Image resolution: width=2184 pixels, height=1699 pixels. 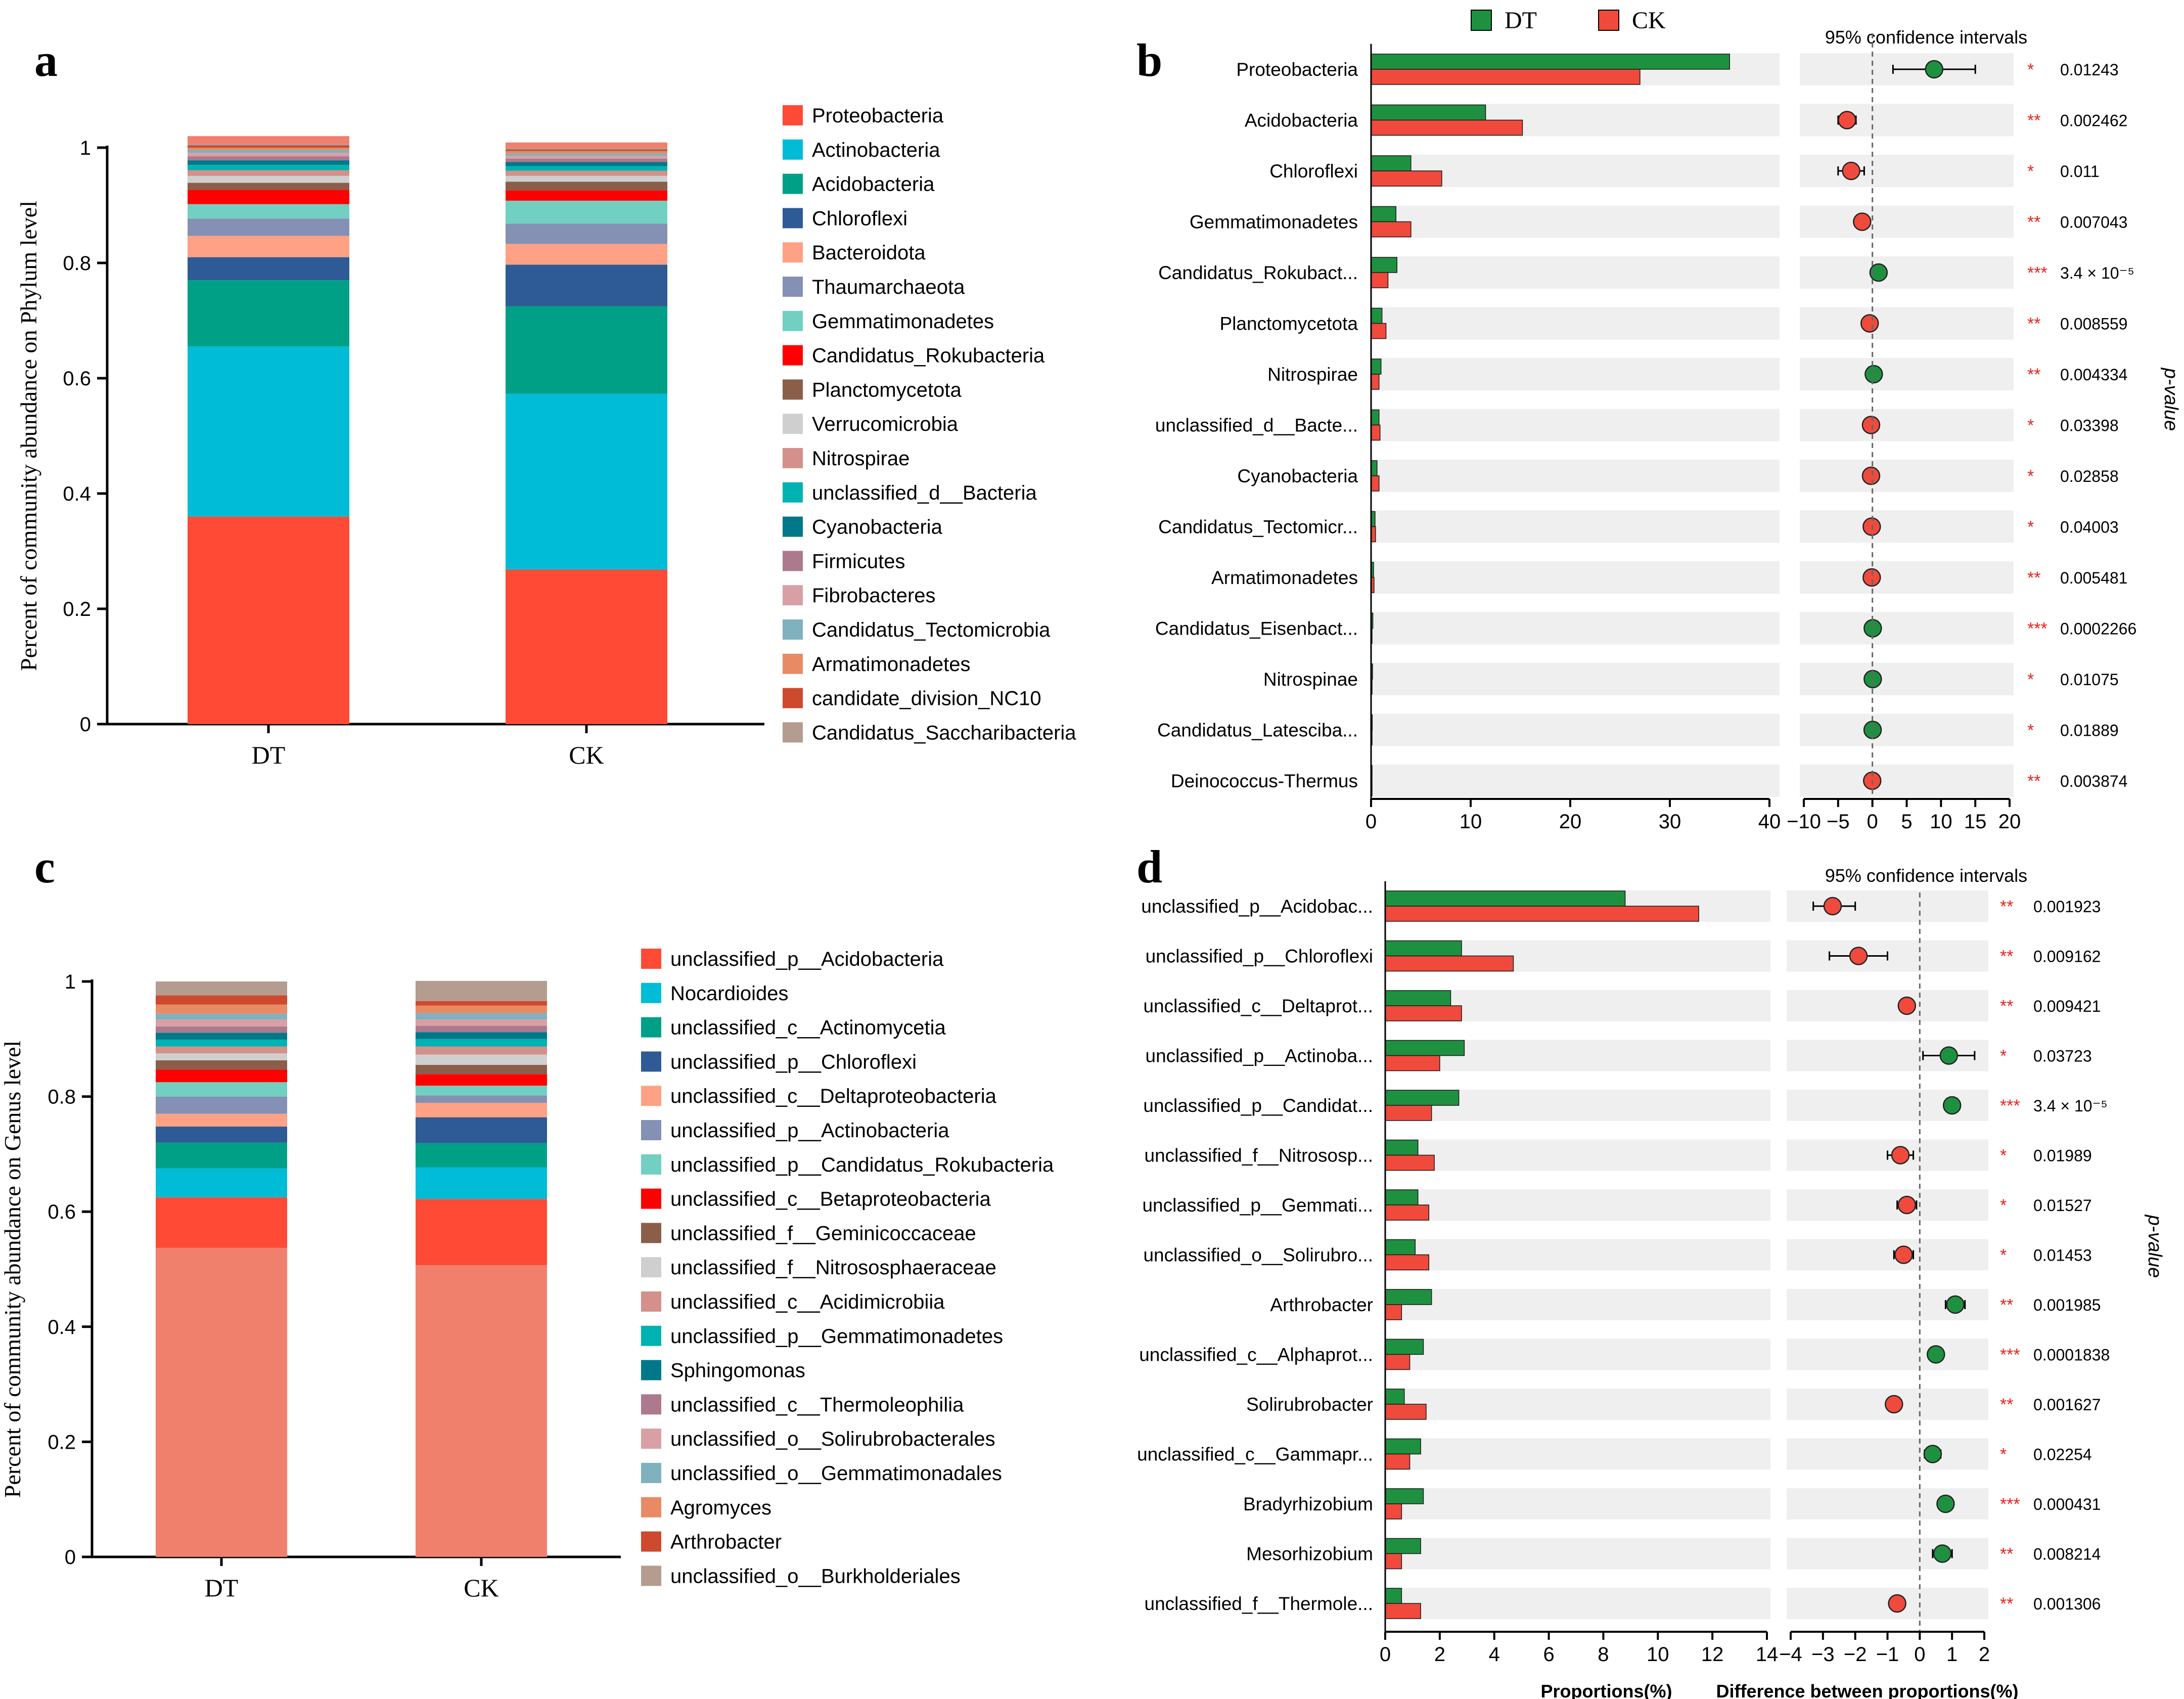 I want to click on y-tick-label: 0.4, so click(x=77, y=494).